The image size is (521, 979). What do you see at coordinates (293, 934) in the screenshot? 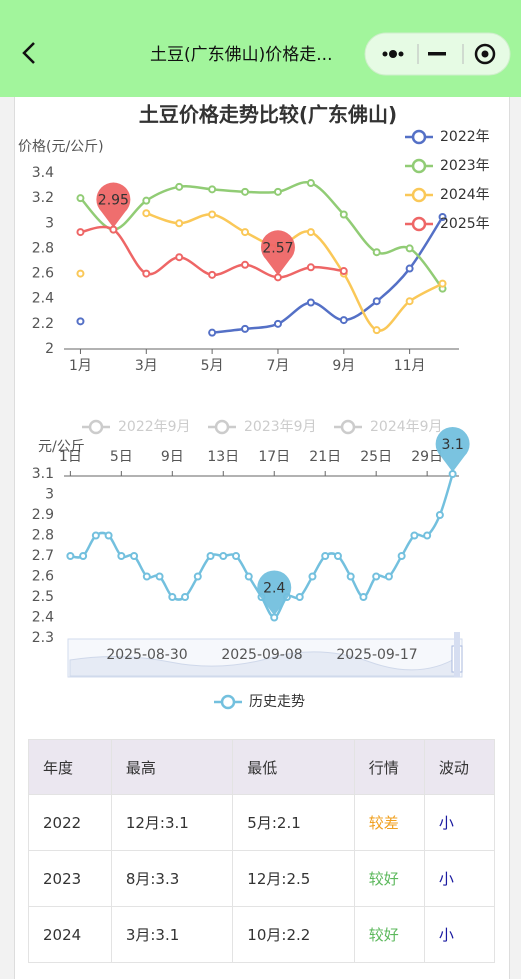
I see `table-cell: 10月:2.2` at bounding box center [293, 934].